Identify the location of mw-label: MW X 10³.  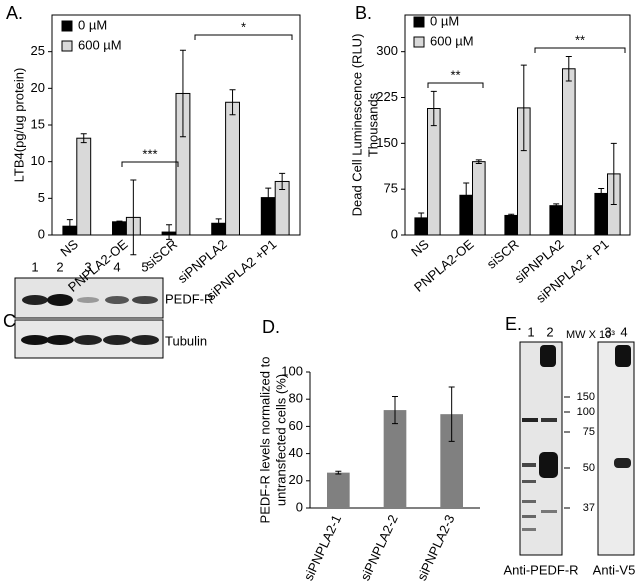
(590, 335).